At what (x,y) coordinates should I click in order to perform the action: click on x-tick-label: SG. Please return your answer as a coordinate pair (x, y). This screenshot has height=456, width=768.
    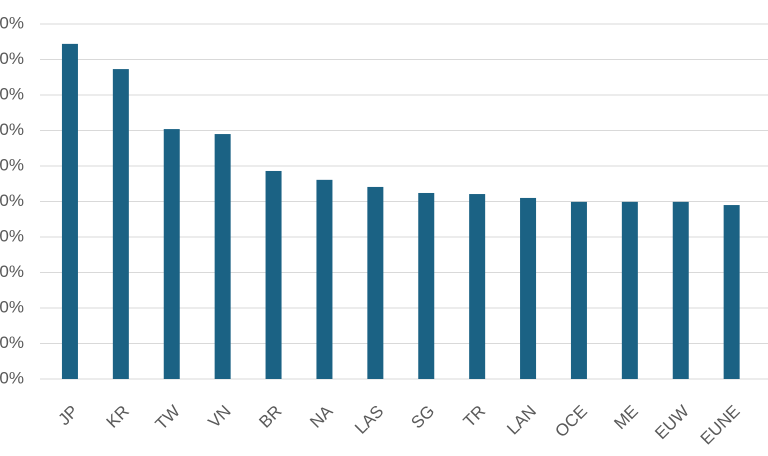
    Looking at the image, I should click on (422, 417).